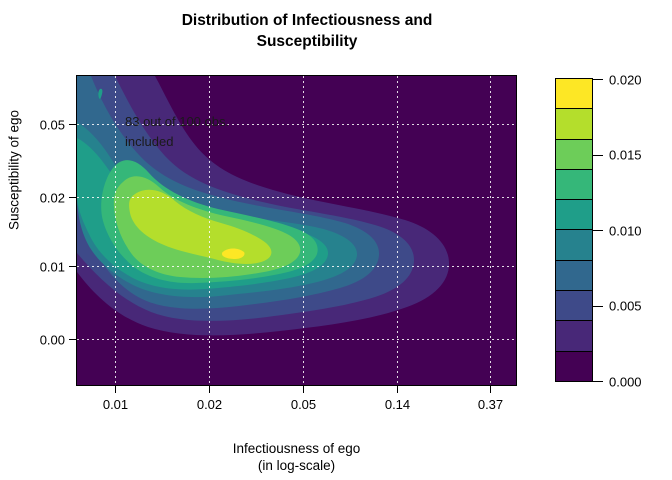 The image size is (672, 480). I want to click on x-tick-label: 0.14, so click(397, 404).